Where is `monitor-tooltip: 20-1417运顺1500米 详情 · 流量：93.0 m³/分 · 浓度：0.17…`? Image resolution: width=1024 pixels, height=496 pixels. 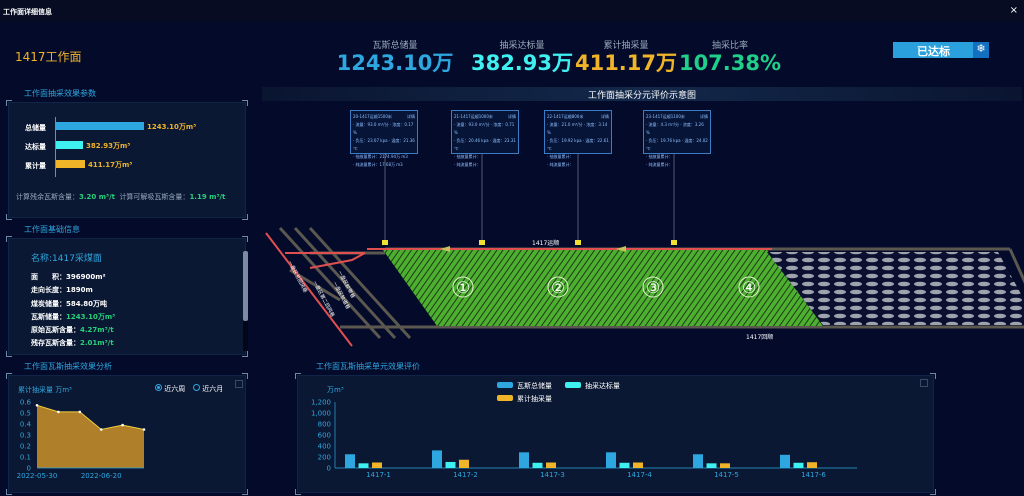 monitor-tooltip: 20-1417运顺1500米 详情 · 流量：93.0 m³/分 · 浓度：0.17… is located at coordinates (384, 138).